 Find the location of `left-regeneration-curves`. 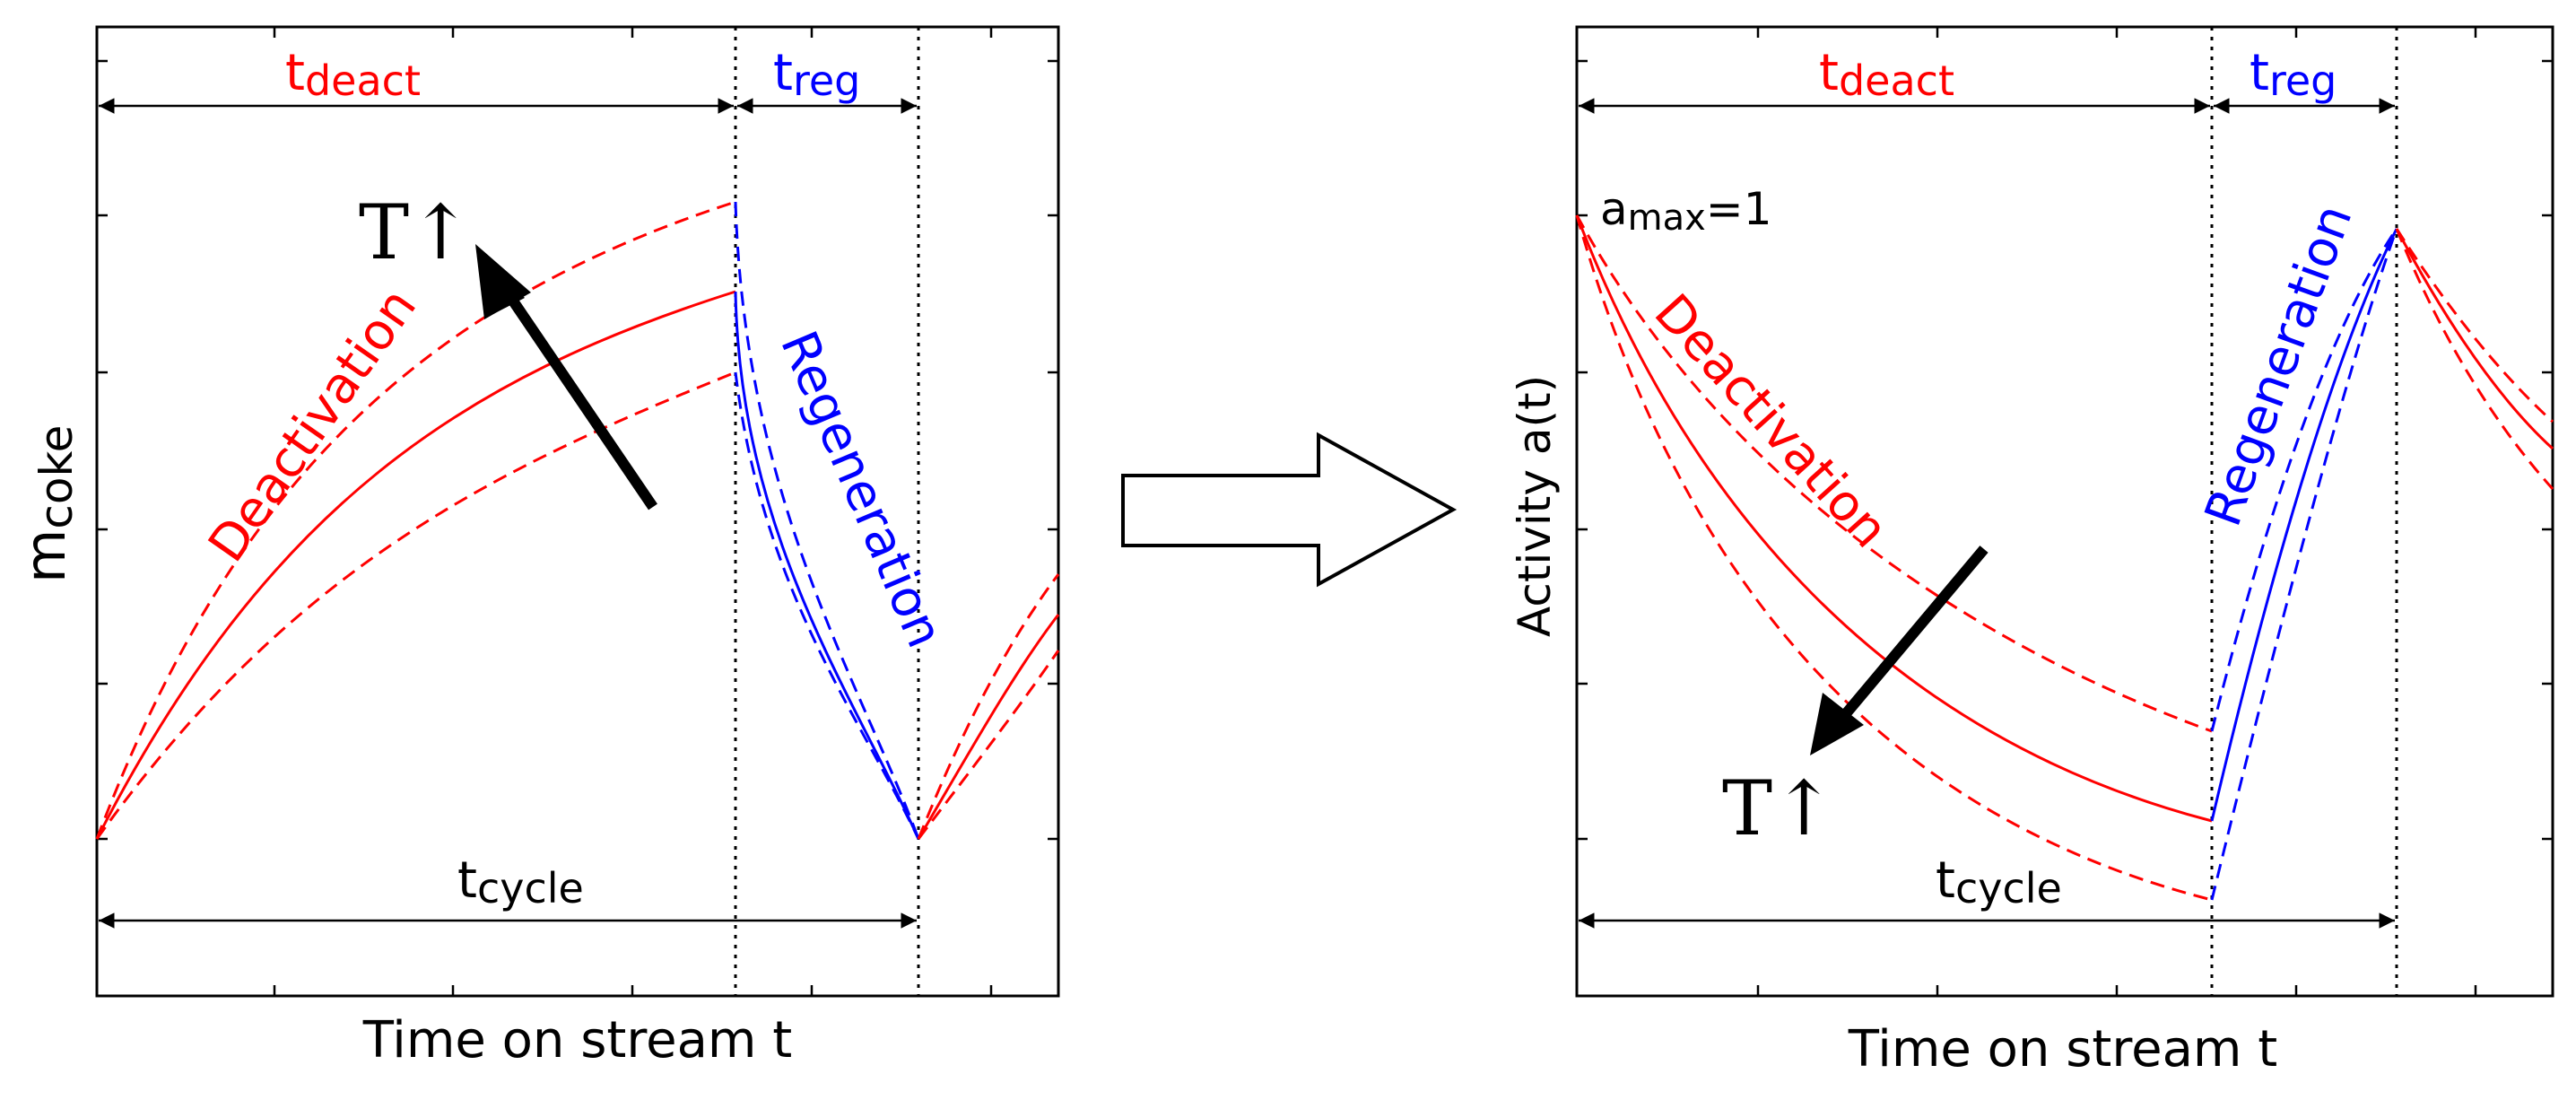

left-regeneration-curves is located at coordinates (827, 520).